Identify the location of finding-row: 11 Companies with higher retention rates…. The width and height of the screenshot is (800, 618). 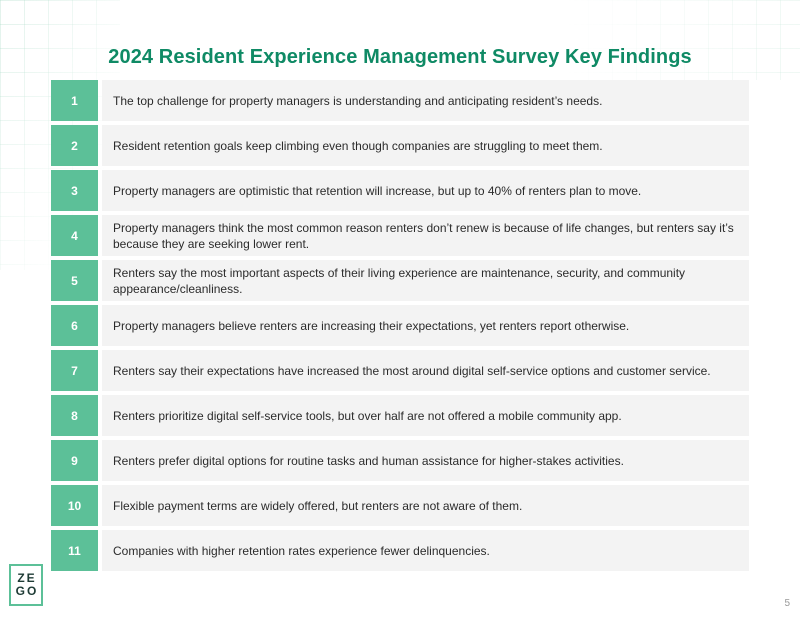
(400, 550).